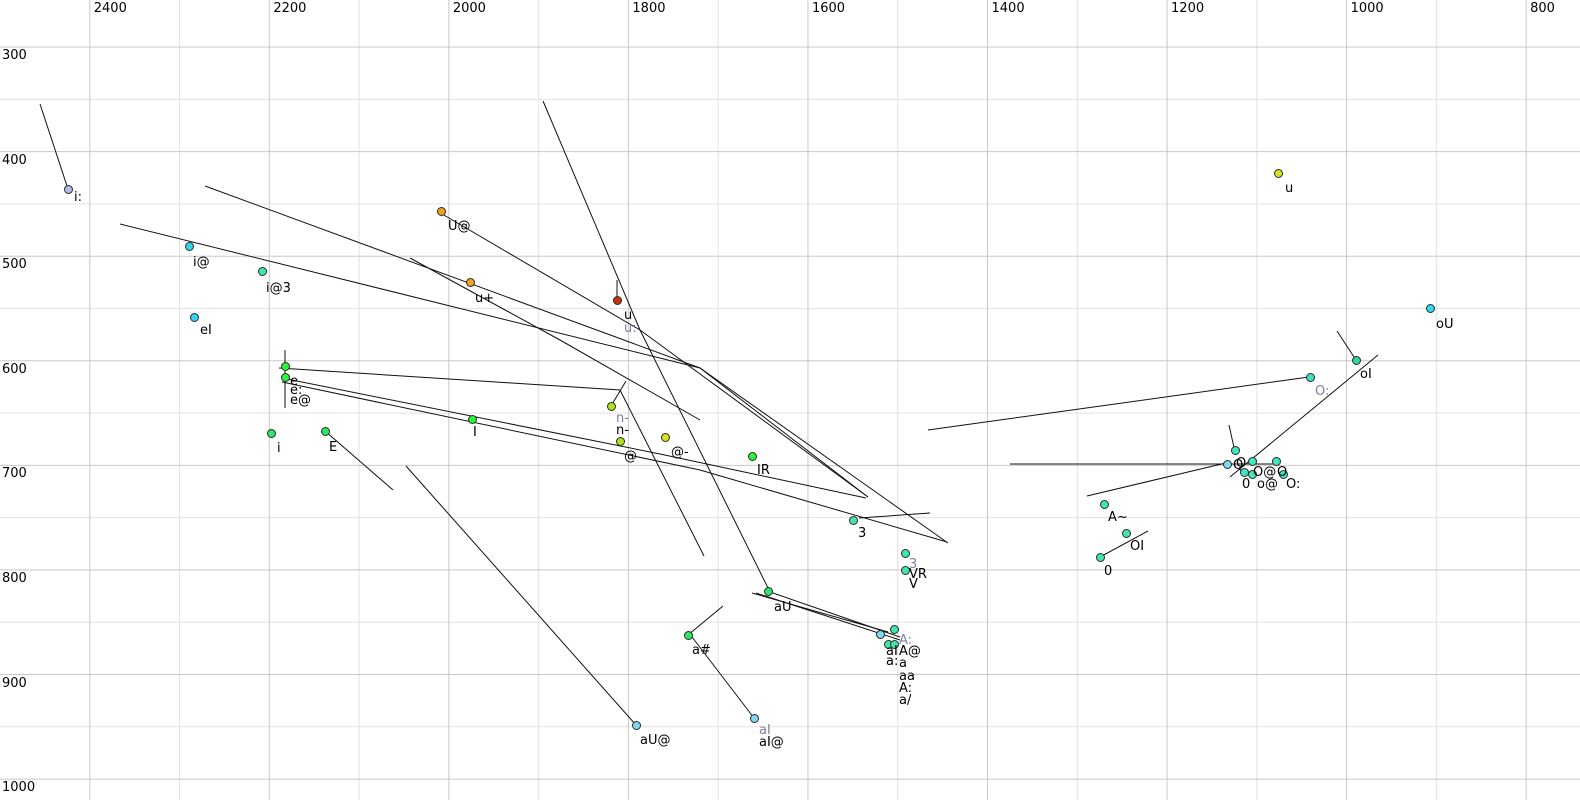 The image size is (1580, 800). Describe the element at coordinates (622, 418) in the screenshot. I see `vowel-point-label: n-` at that location.